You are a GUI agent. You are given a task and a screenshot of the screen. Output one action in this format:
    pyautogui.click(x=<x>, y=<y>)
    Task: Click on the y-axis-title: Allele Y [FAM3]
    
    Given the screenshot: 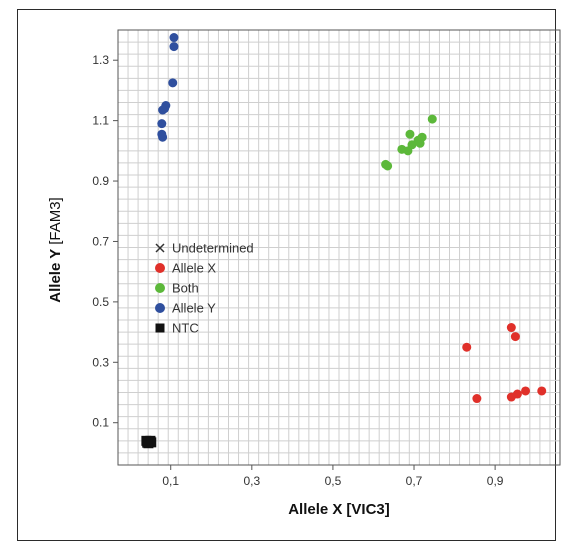 What is the action you would take?
    pyautogui.click(x=55, y=249)
    